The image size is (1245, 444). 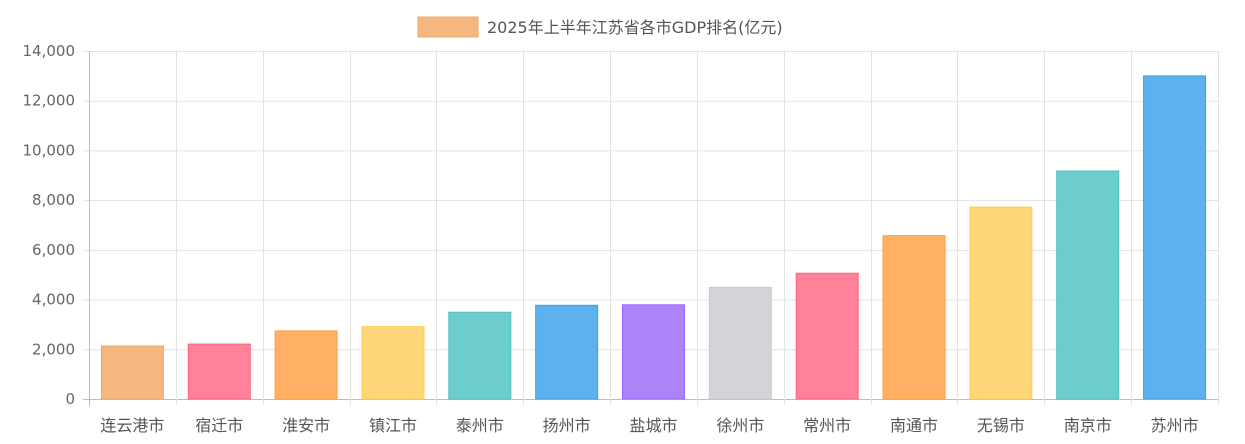 I want to click on x-tick-label: 南京市, so click(x=1088, y=425).